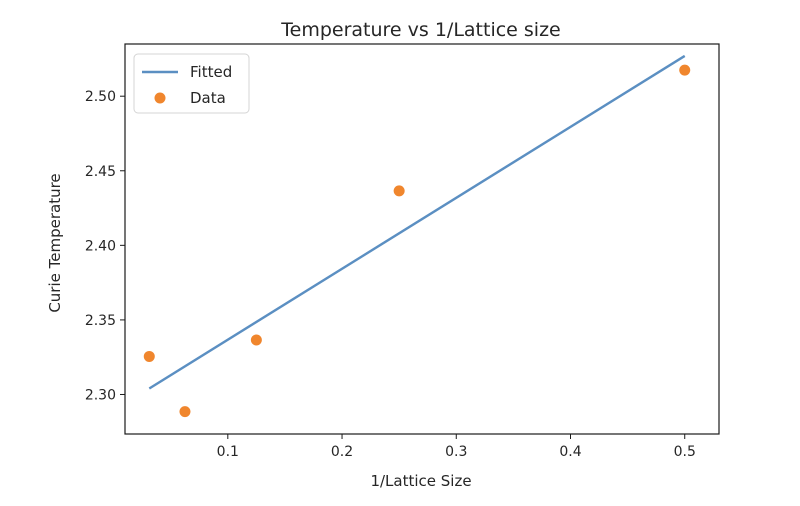 The image size is (800, 506). What do you see at coordinates (100, 97) in the screenshot?
I see `y-tick-label: 2.50` at bounding box center [100, 97].